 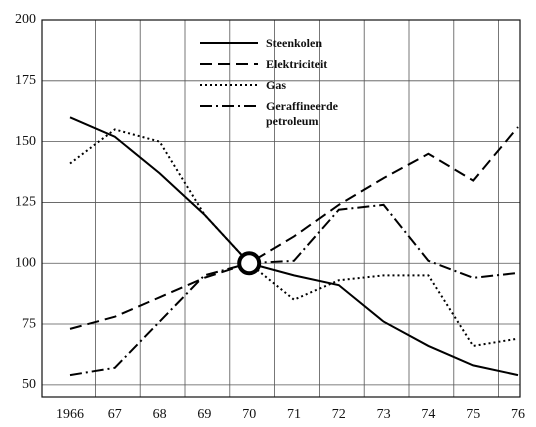 I want to click on y-tick-label: 75, so click(x=29, y=323).